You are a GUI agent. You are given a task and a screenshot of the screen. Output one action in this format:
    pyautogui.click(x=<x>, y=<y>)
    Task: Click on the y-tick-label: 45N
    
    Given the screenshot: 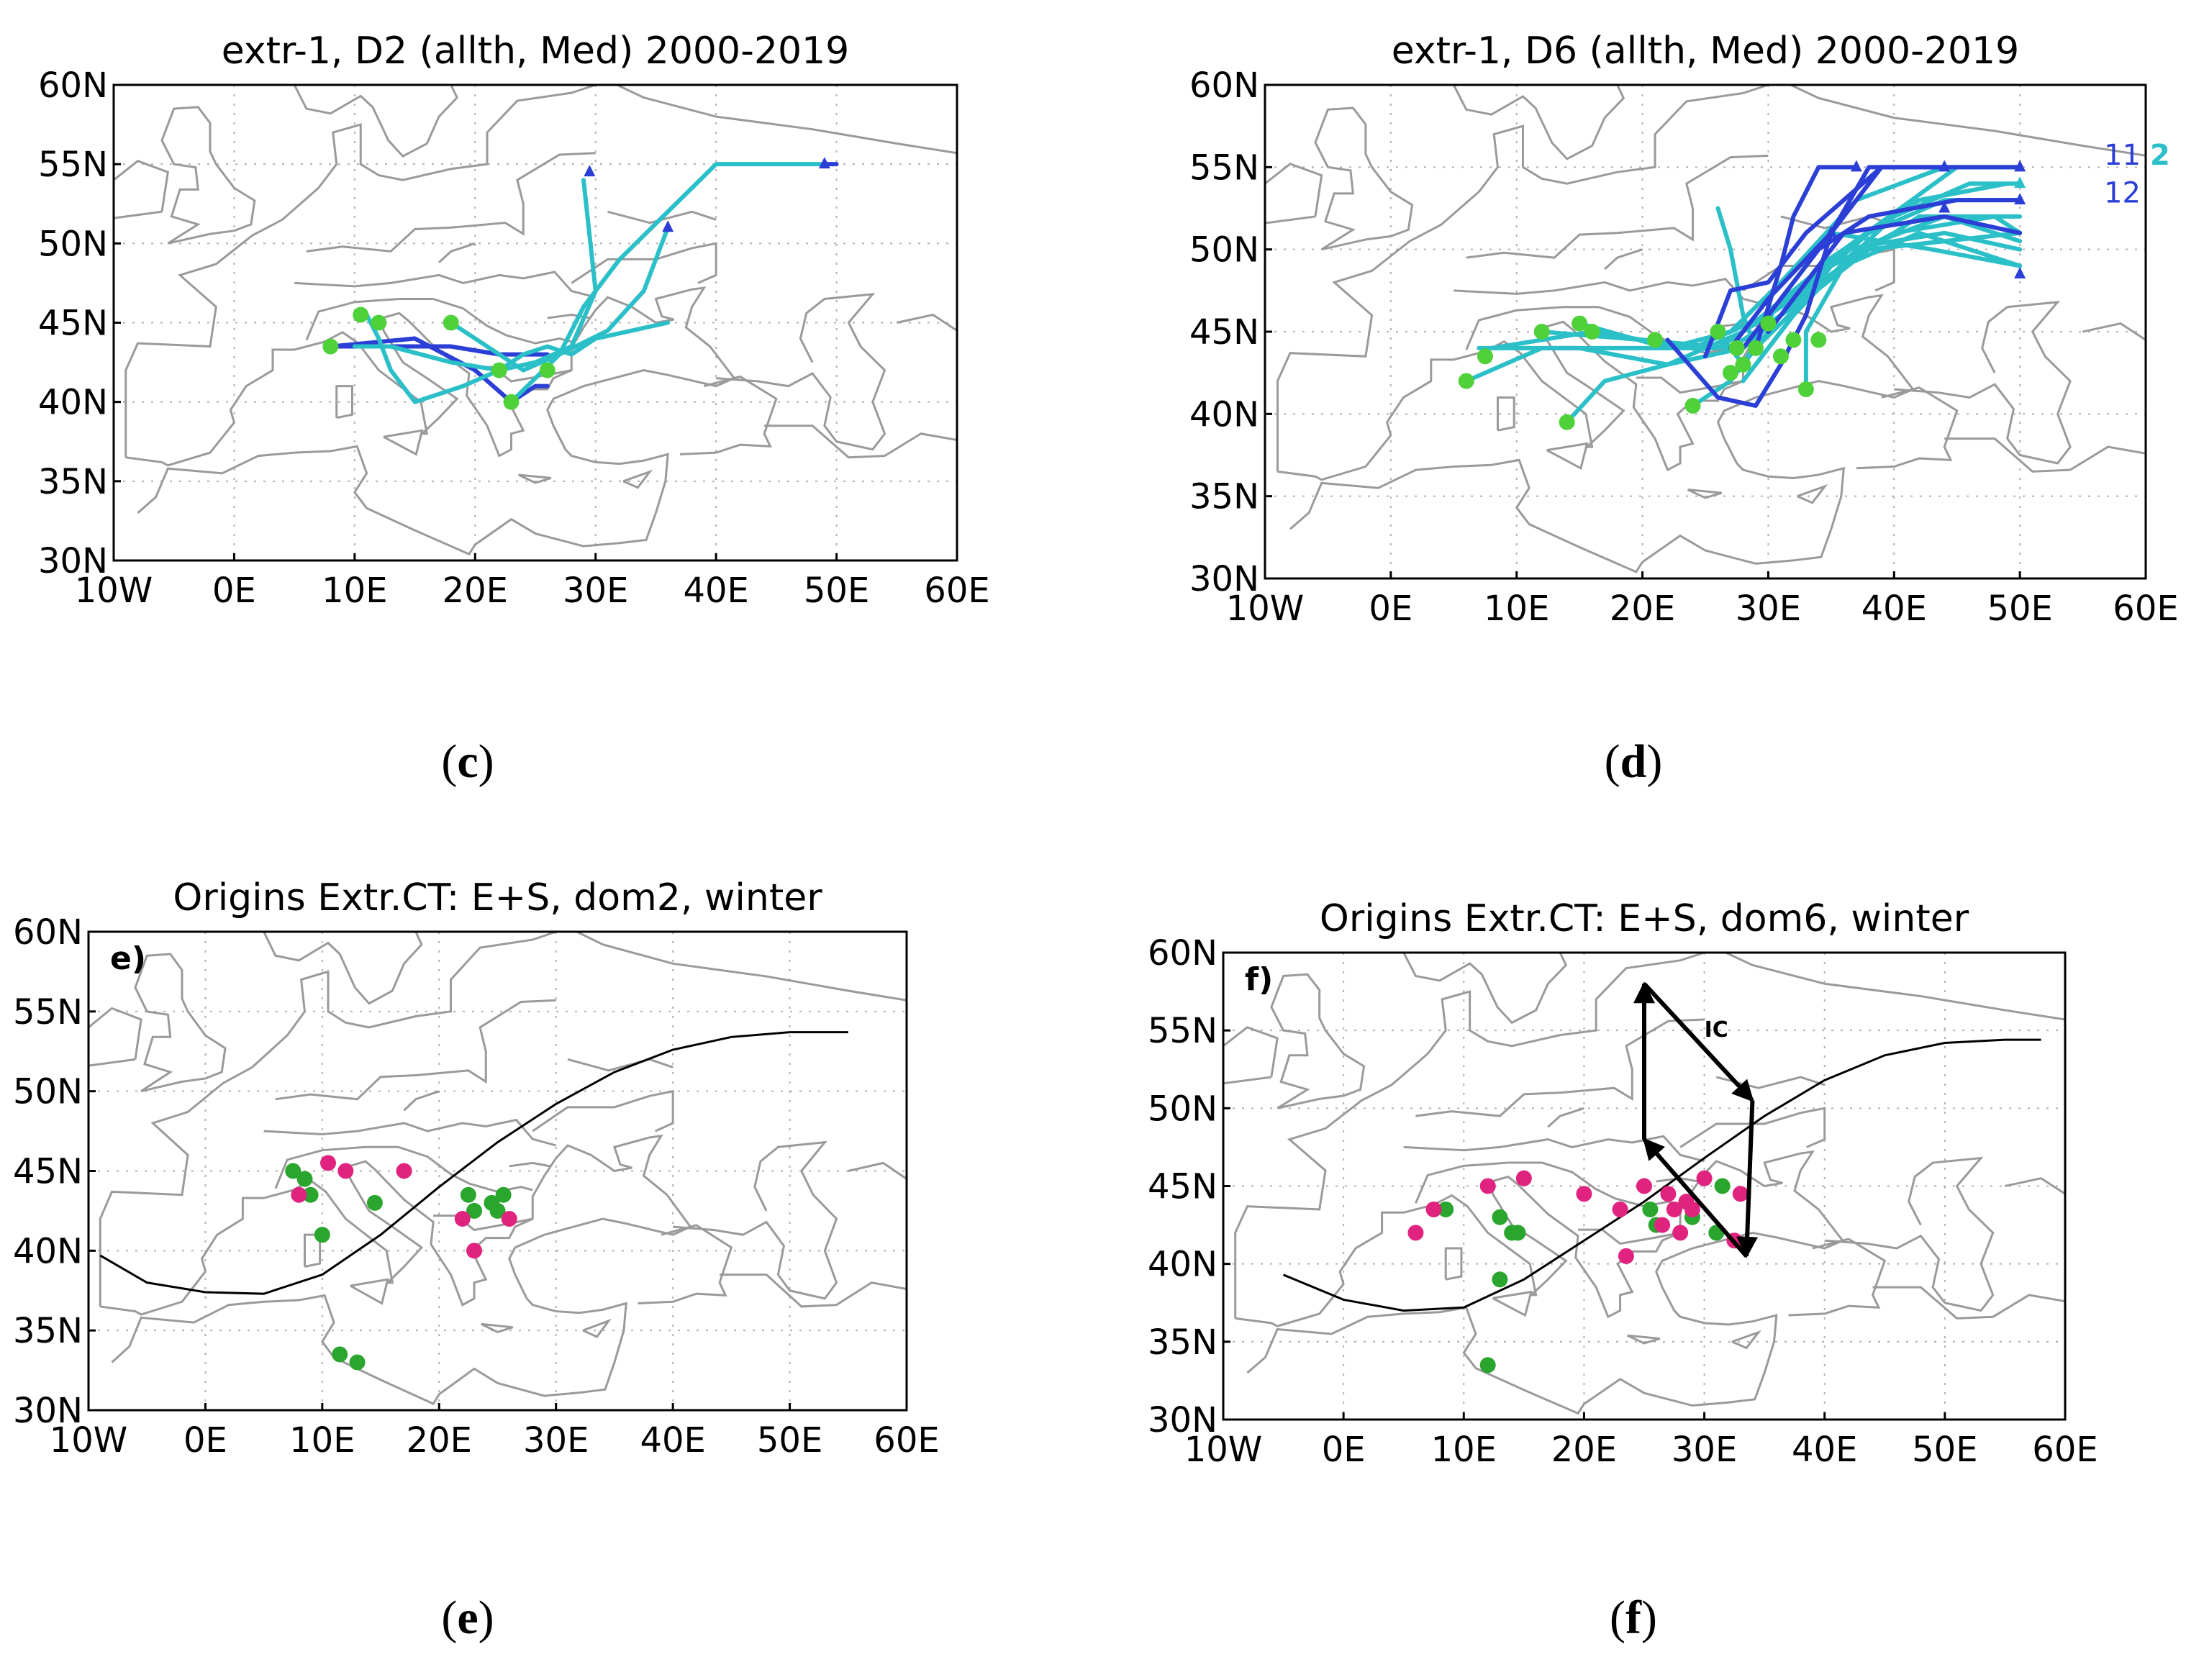 What is the action you would take?
    pyautogui.click(x=1182, y=1187)
    